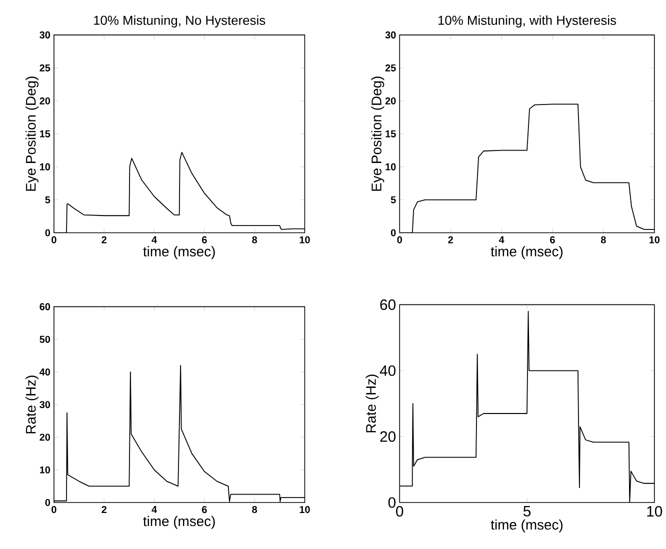  Describe the element at coordinates (45, 339) in the screenshot. I see `y-tick-label: 50` at that location.